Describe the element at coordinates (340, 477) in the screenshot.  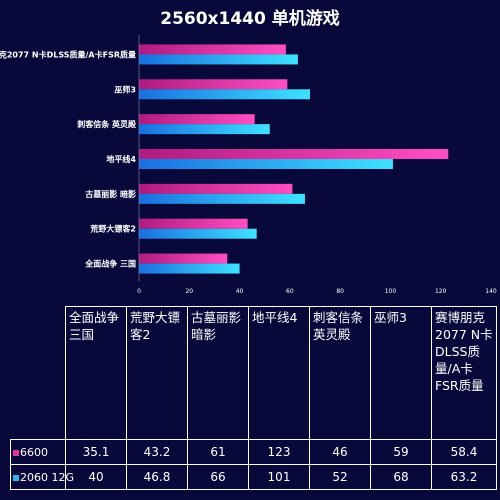
I see `table-cell: 52` at that location.